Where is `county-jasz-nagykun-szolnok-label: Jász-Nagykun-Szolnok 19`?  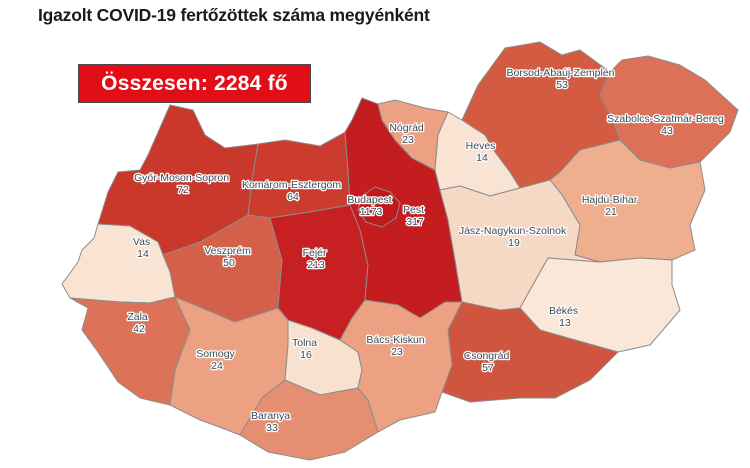
county-jasz-nagykun-szolnok-label: Jász-Nagykun-Szolnok 19 is located at coordinates (514, 237).